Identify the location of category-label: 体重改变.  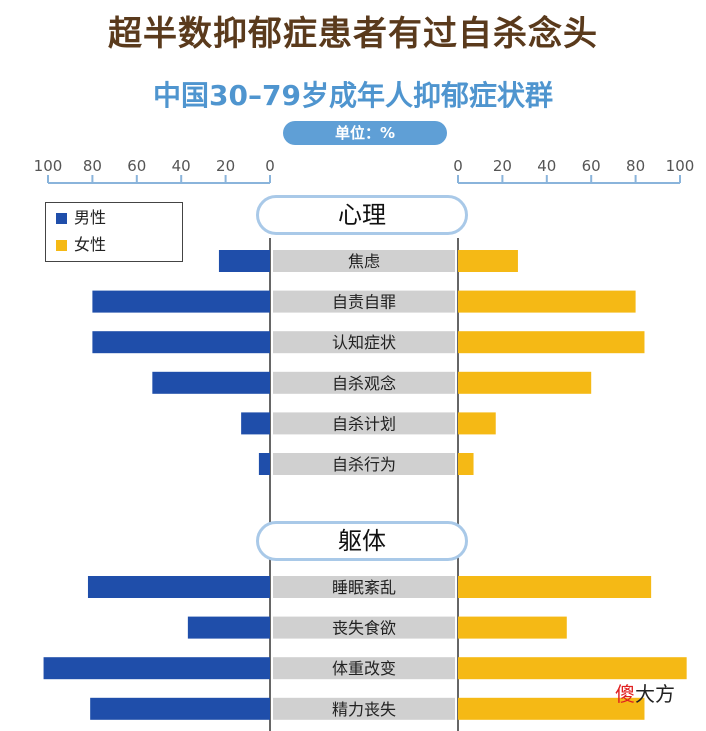
(364, 668).